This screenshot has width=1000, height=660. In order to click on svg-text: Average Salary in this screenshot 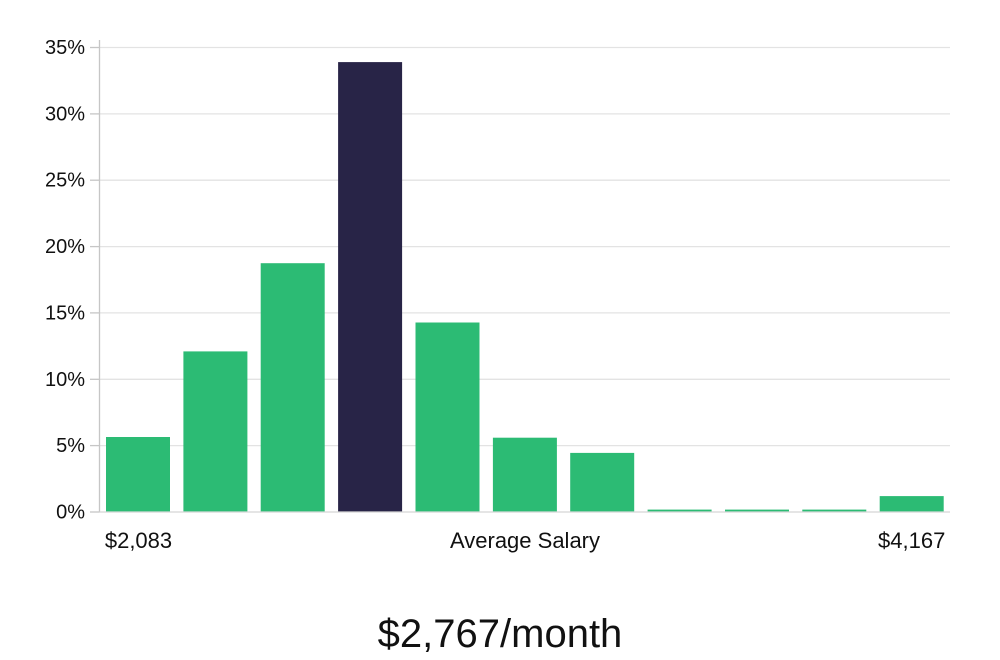, I will do `click(525, 540)`.